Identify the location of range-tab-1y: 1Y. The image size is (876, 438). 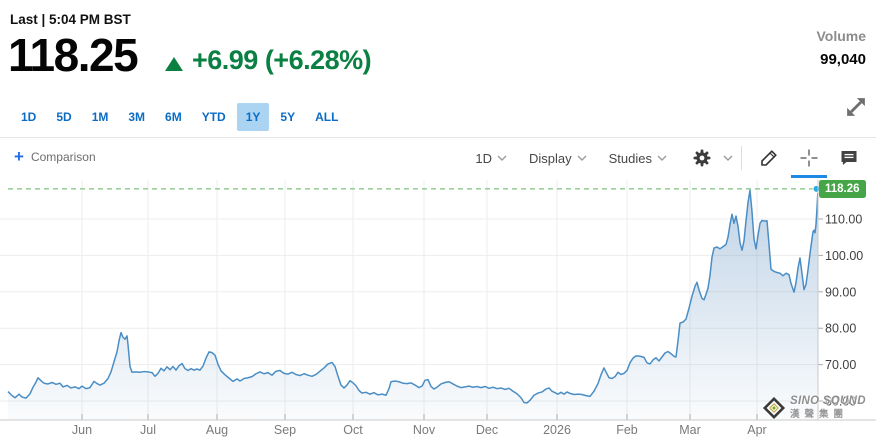
(253, 117).